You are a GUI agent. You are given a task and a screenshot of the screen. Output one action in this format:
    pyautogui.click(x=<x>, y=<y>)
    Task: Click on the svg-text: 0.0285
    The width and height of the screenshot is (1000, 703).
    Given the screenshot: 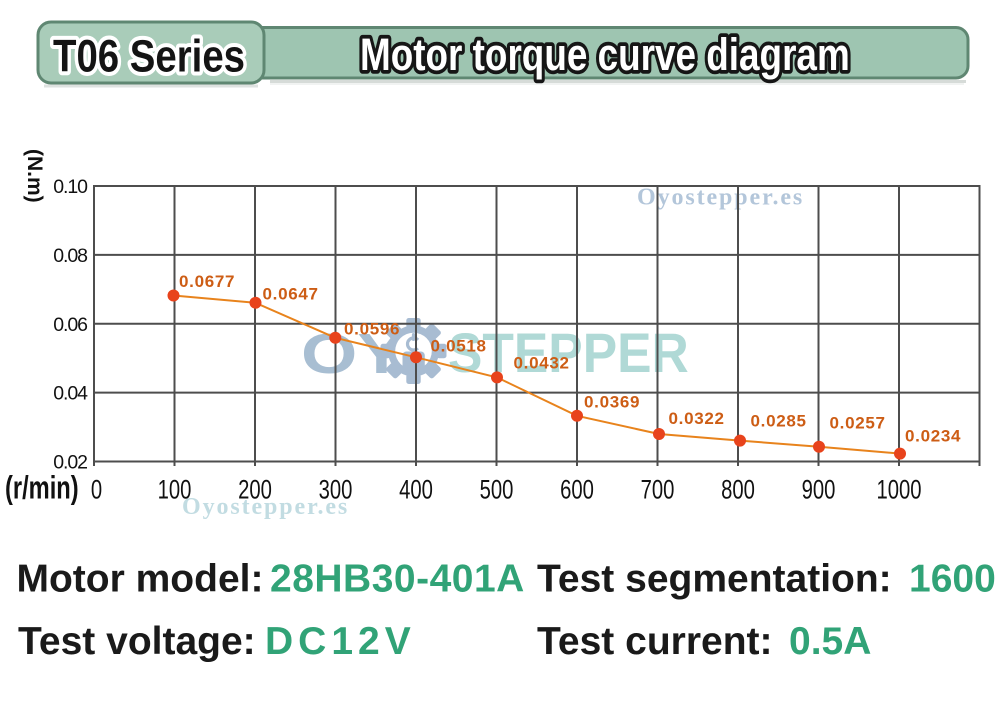 What is the action you would take?
    pyautogui.click(x=779, y=421)
    